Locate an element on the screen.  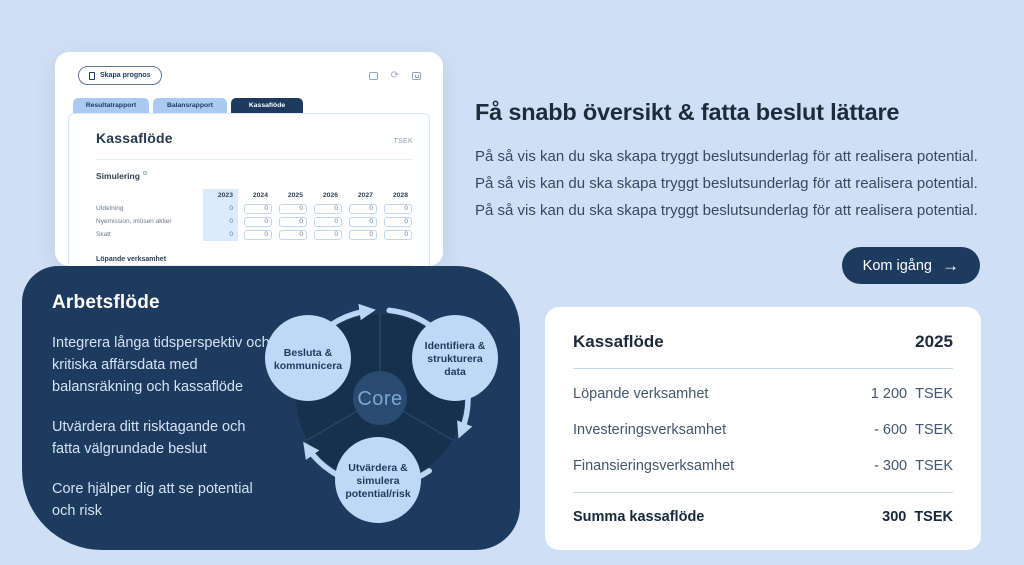
table-row: Nyemission, inlösen aktier 0 0 0 0 0 0 is located at coordinates (249, 221).